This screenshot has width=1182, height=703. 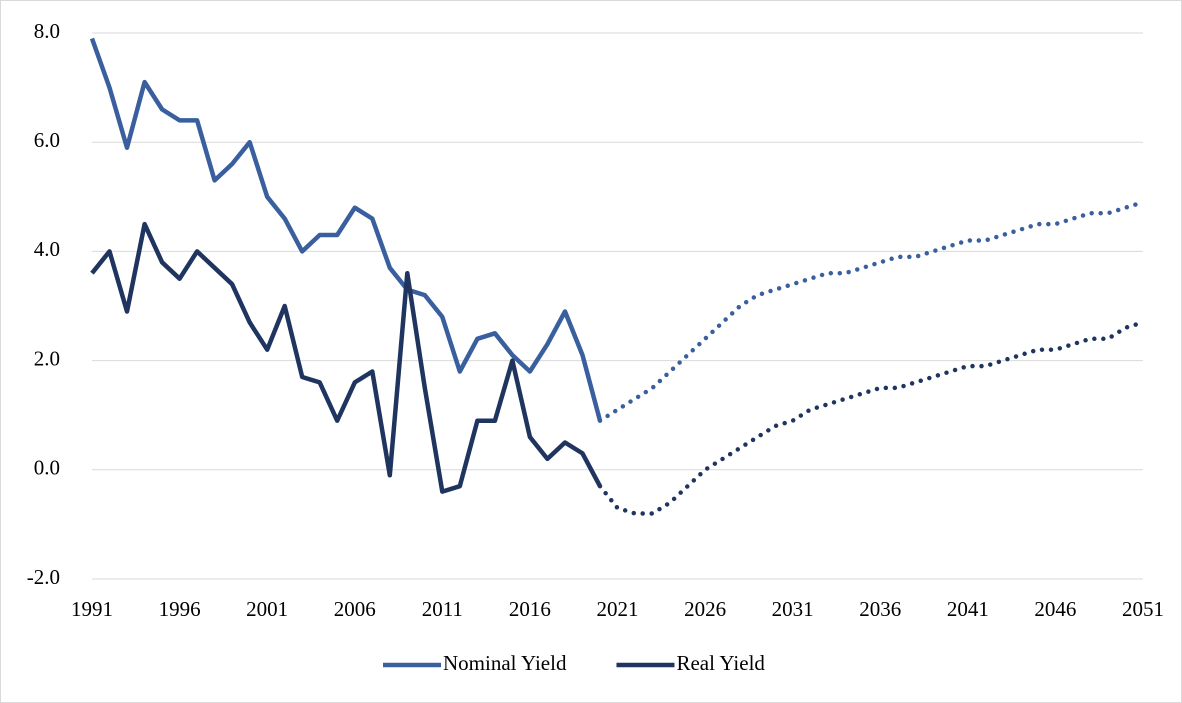 I want to click on x-tick-label: 2006, so click(x=355, y=609).